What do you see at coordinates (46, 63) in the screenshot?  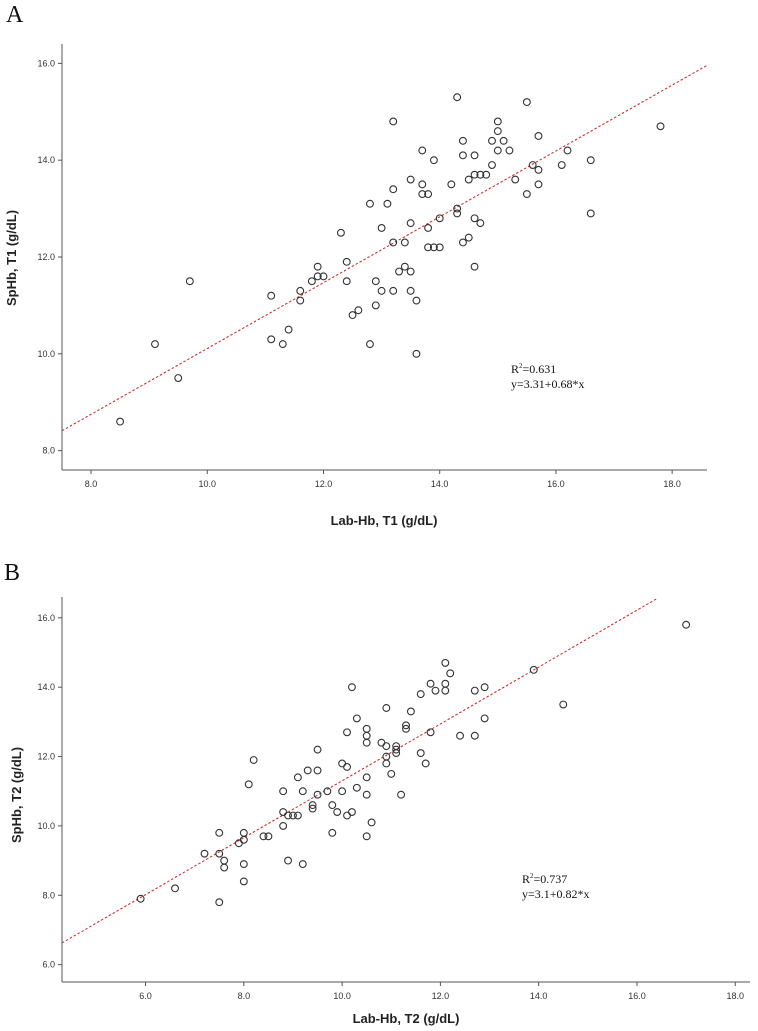 I see `y-tick-label-a: 16.0` at bounding box center [46, 63].